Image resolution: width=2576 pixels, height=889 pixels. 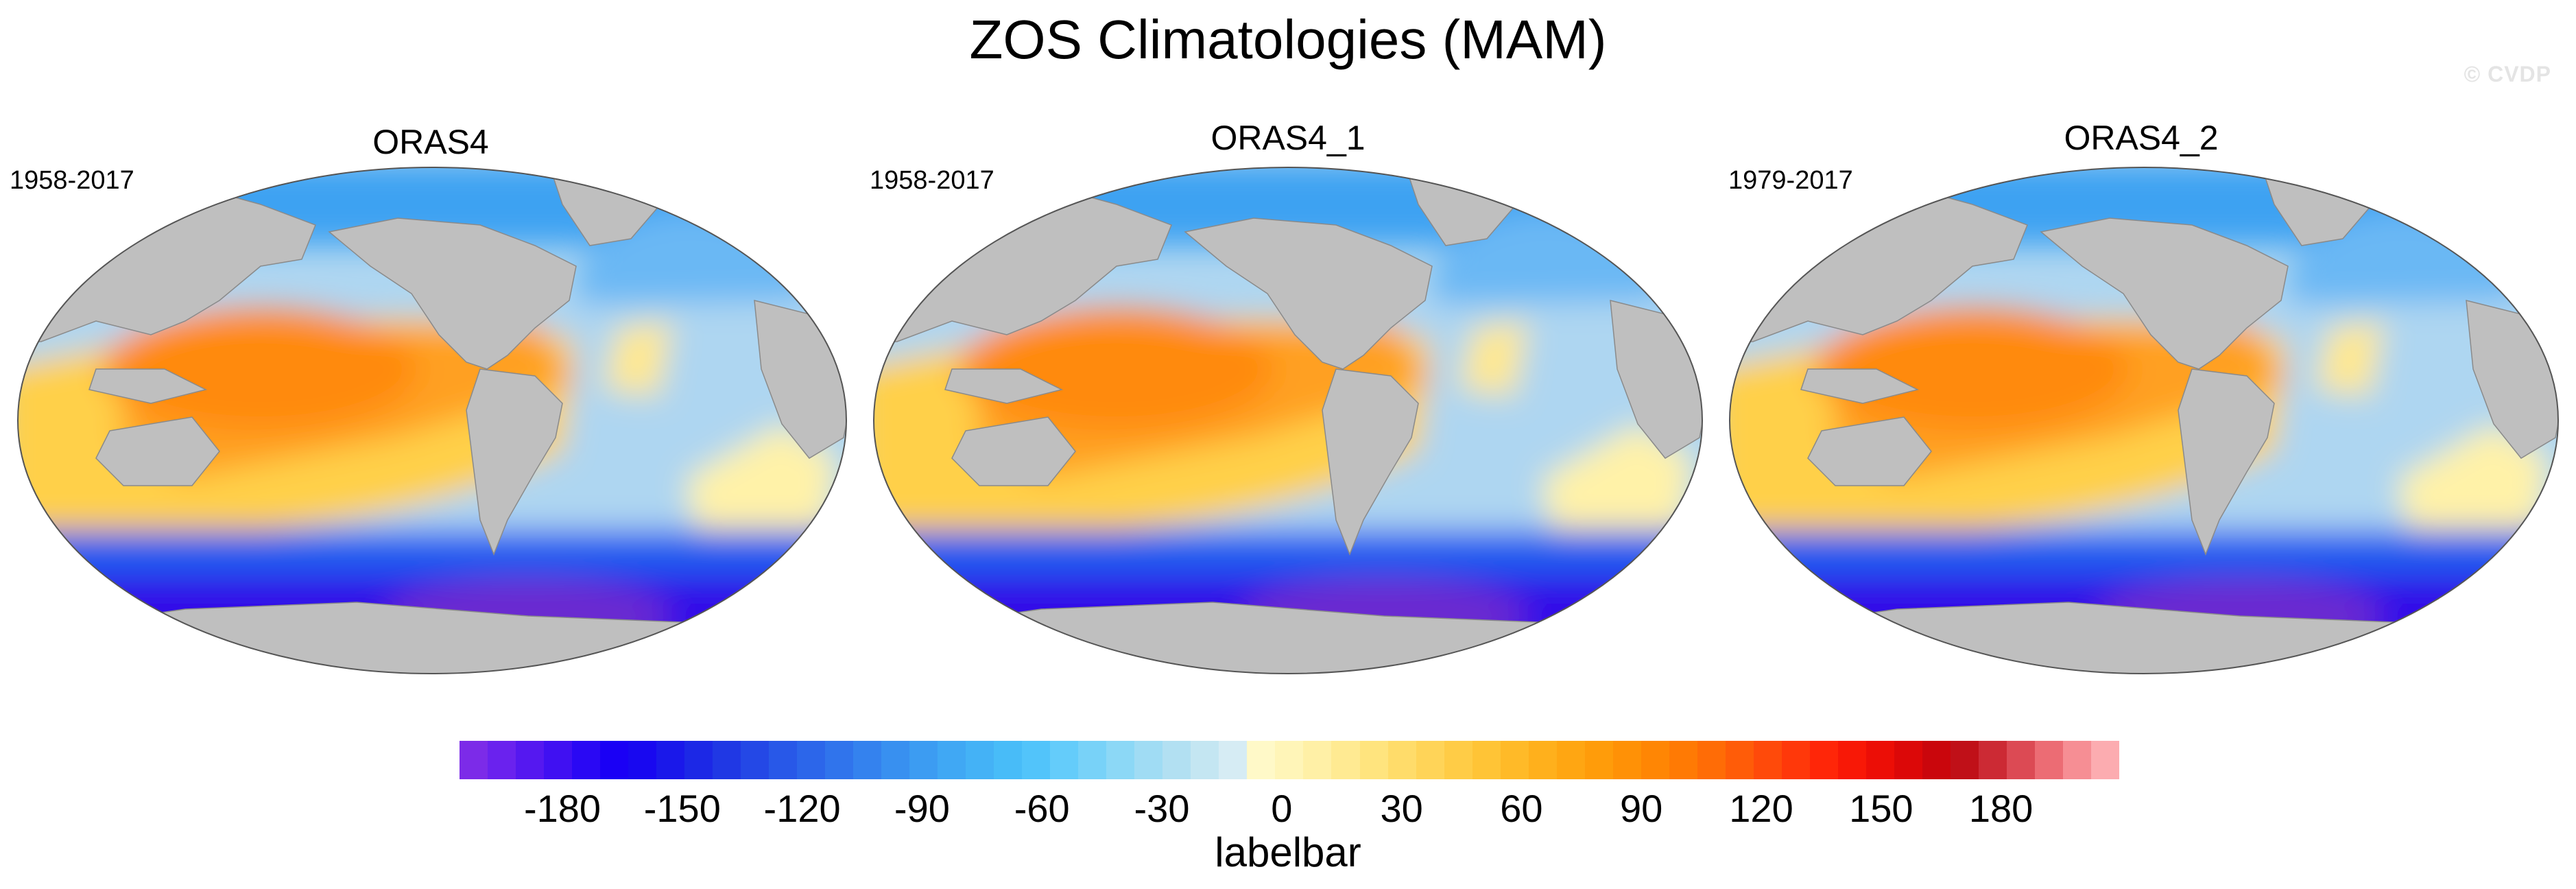 I want to click on colorbar-tick-label: 150, so click(x=1881, y=808).